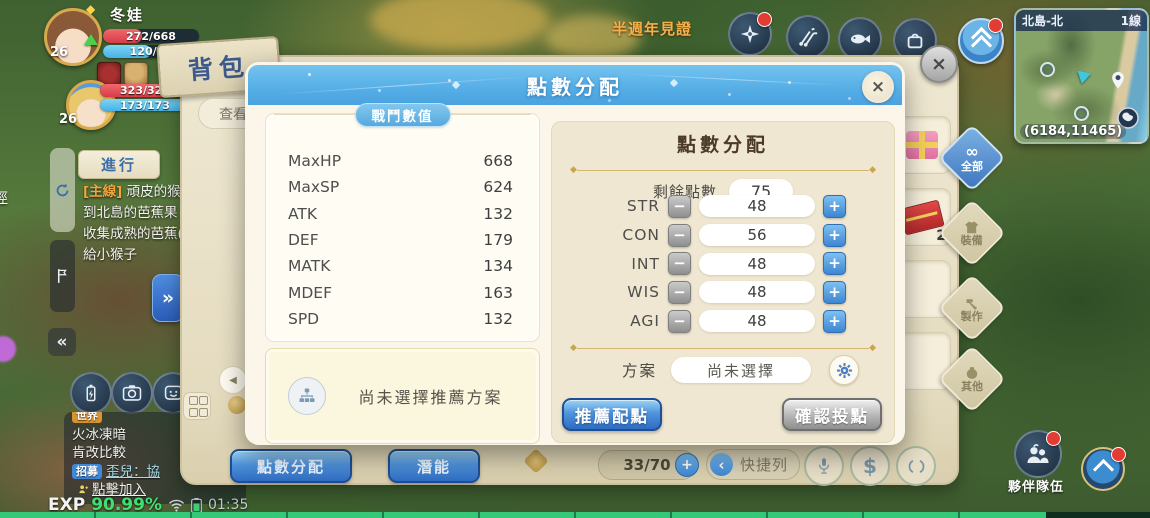 The image size is (1150, 518). I want to click on sell-button: $, so click(870, 466).